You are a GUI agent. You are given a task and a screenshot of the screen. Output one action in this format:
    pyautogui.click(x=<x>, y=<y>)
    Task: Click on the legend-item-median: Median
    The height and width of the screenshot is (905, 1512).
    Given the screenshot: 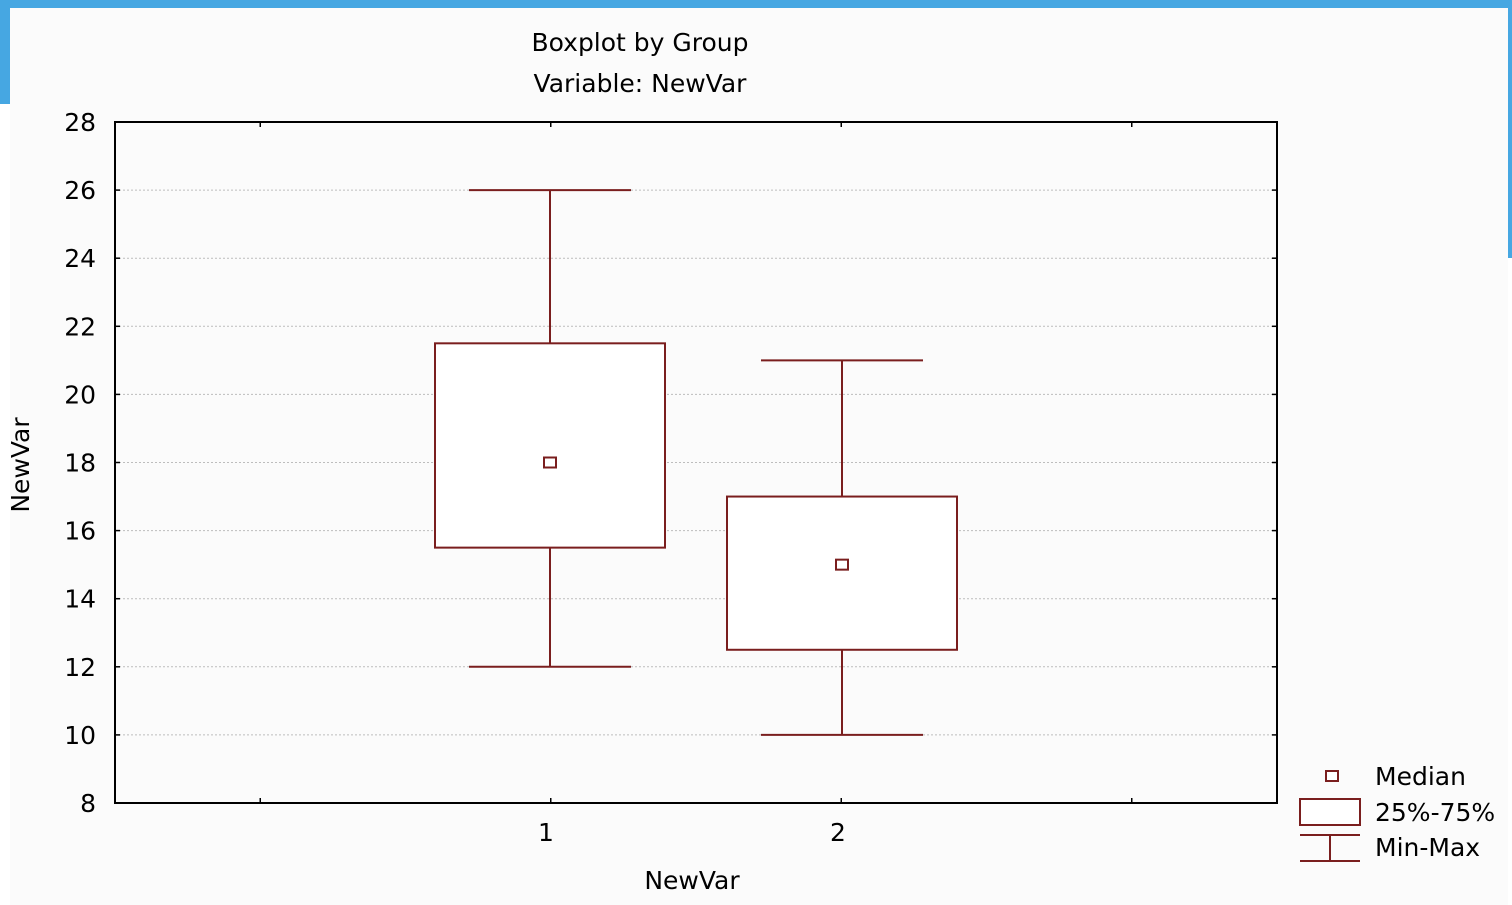 What is the action you would take?
    pyautogui.click(x=1395, y=776)
    